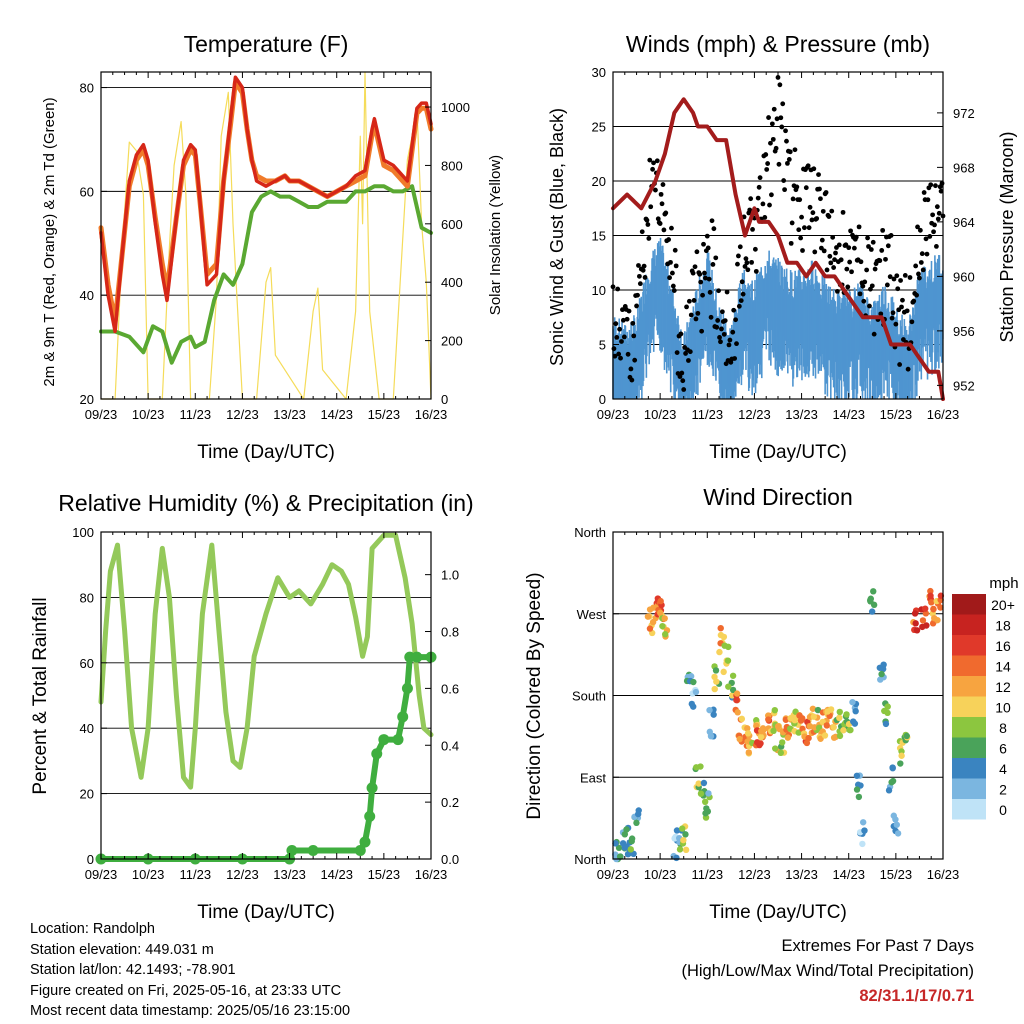  I want to click on winds-ylabel-left: Sonic Wind & Gust (Blue, Black), so click(557, 237).